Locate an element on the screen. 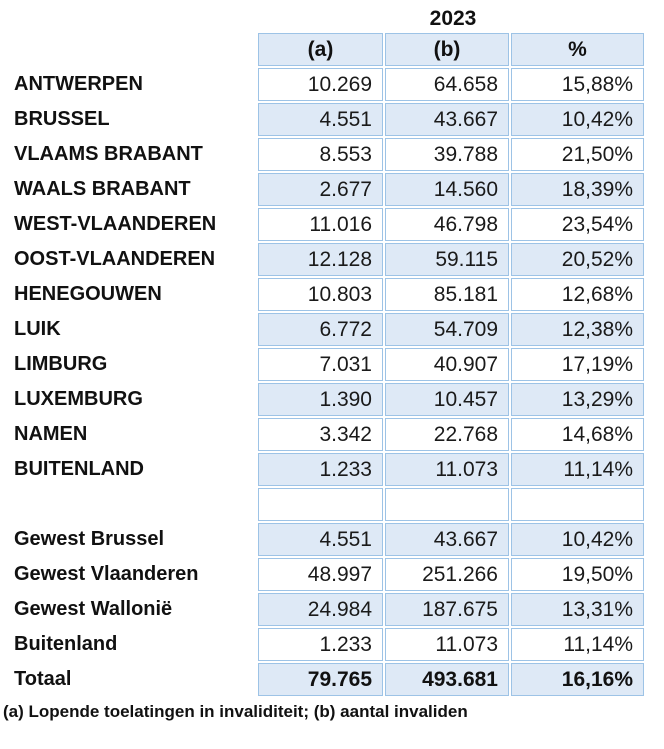 This screenshot has width=664, height=749. value-a: 3.342 is located at coordinates (320, 434).